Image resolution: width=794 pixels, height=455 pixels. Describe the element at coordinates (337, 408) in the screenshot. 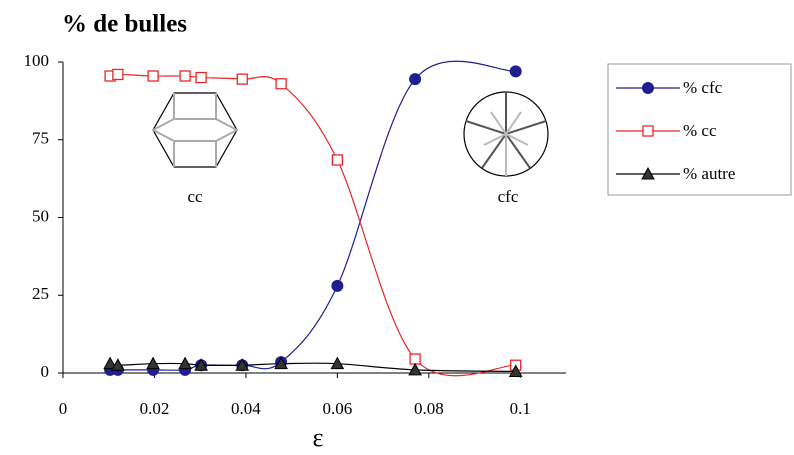

I see `x-tick-label: 0.06` at that location.